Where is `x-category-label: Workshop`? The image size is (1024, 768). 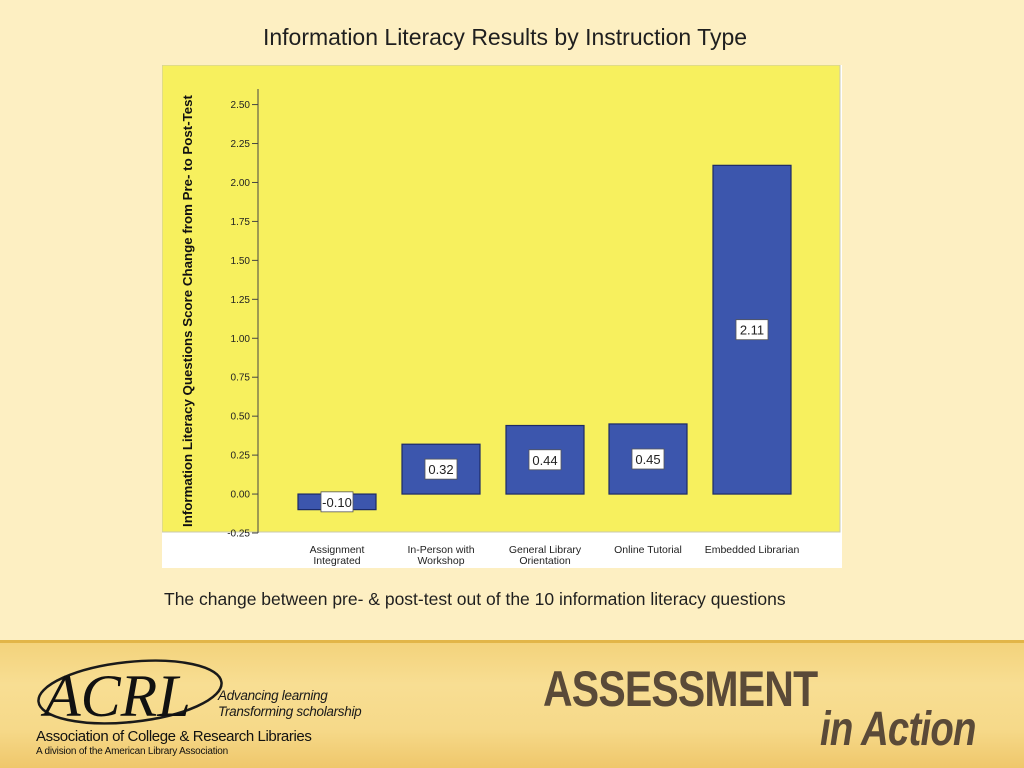 x-category-label: Workshop is located at coordinates (440, 561).